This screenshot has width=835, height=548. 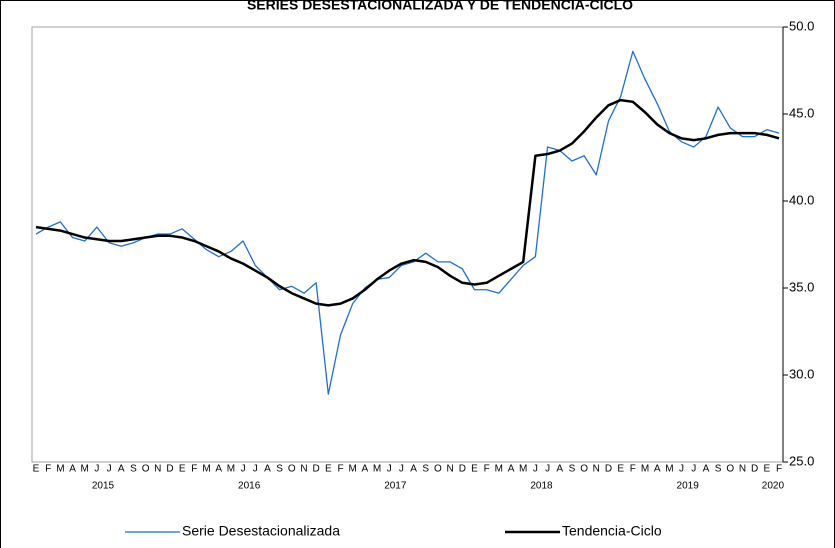 What do you see at coordinates (395, 486) in the screenshot?
I see `x-group-label: 2017` at bounding box center [395, 486].